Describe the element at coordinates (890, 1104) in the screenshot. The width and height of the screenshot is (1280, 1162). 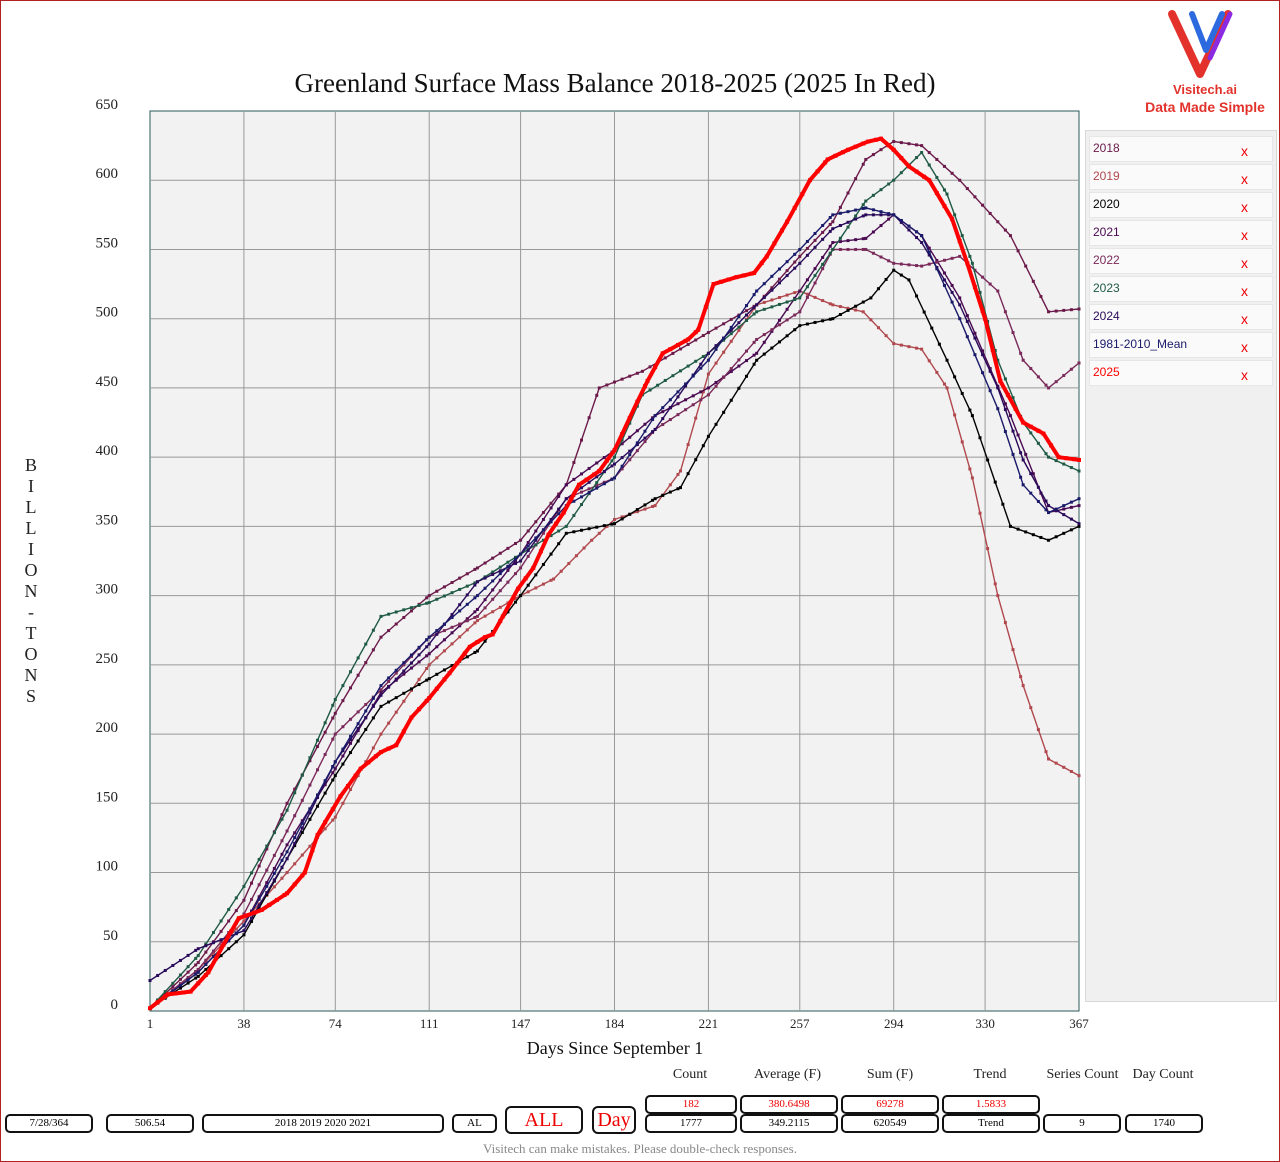
I see `stat-sum-top: 69278` at that location.